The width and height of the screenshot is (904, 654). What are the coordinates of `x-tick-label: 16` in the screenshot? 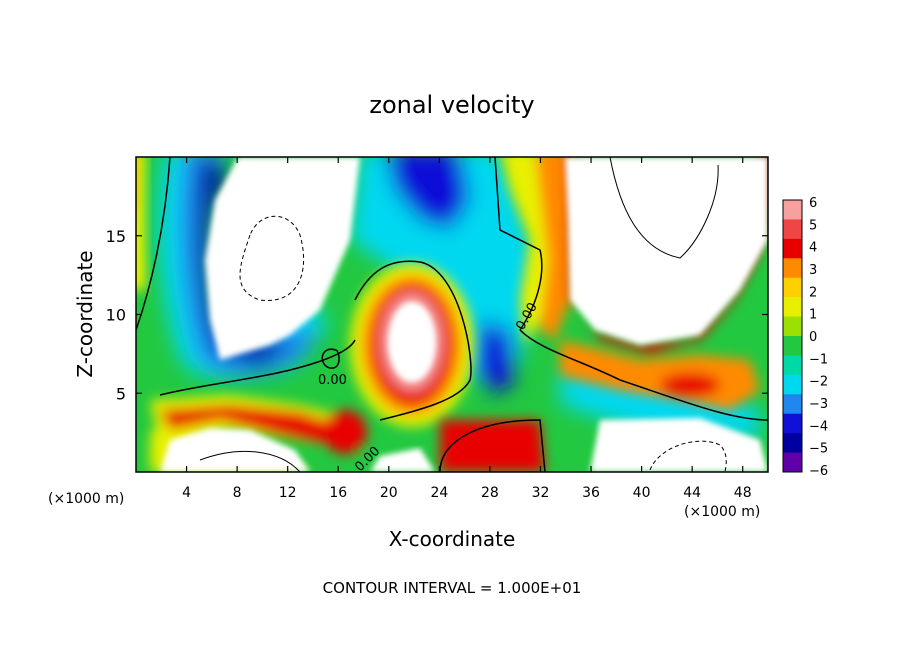 It's located at (338, 493).